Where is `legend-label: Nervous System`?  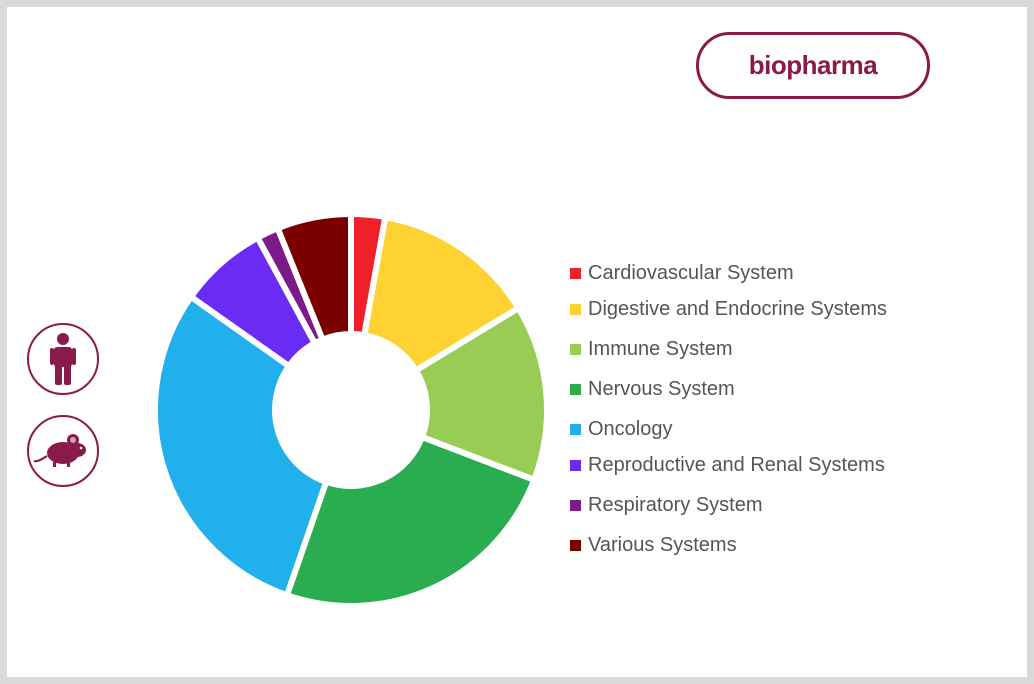
legend-label: Nervous System is located at coordinates (661, 389).